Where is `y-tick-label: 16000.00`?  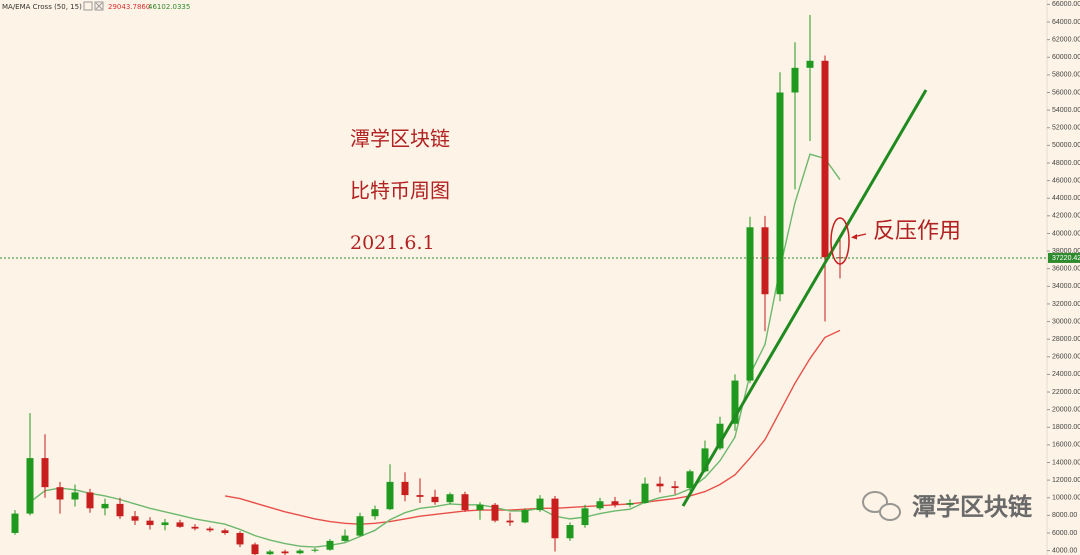
y-tick-label: 16000.00 is located at coordinates (1066, 445).